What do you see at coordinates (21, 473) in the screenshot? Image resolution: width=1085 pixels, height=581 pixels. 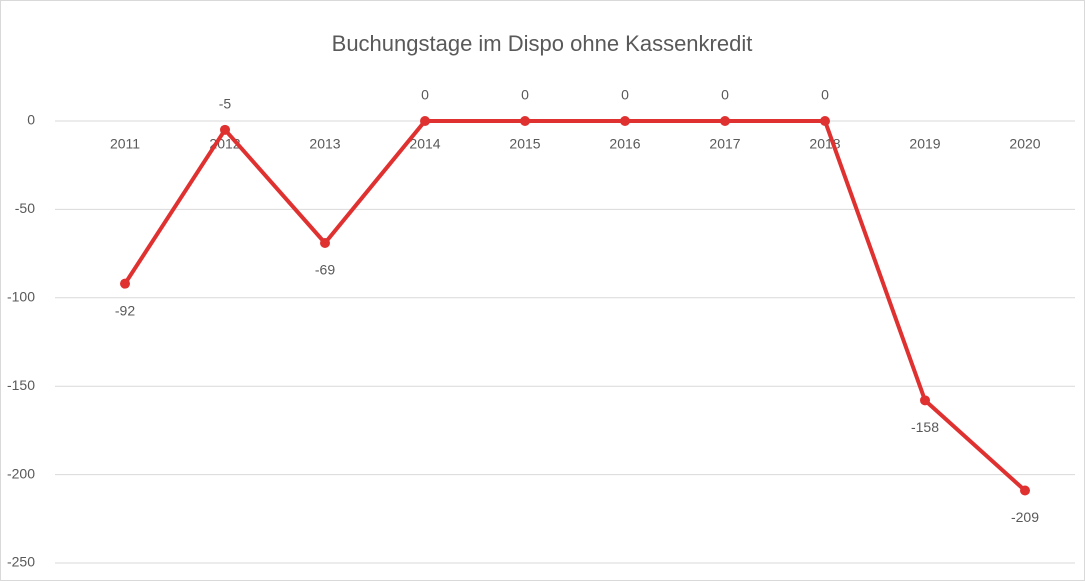 I see `y-tick-label: -200` at bounding box center [21, 473].